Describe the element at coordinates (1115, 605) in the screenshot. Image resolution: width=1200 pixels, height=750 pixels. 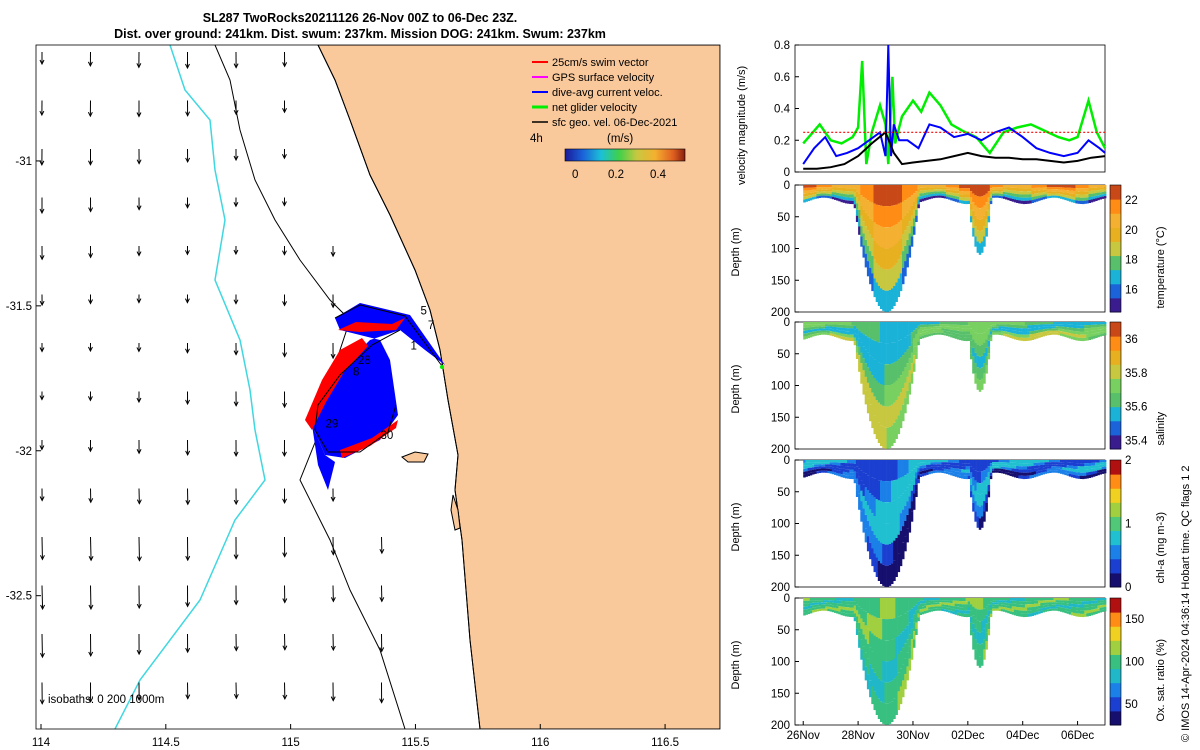
I see `section-colorbar-band` at that location.